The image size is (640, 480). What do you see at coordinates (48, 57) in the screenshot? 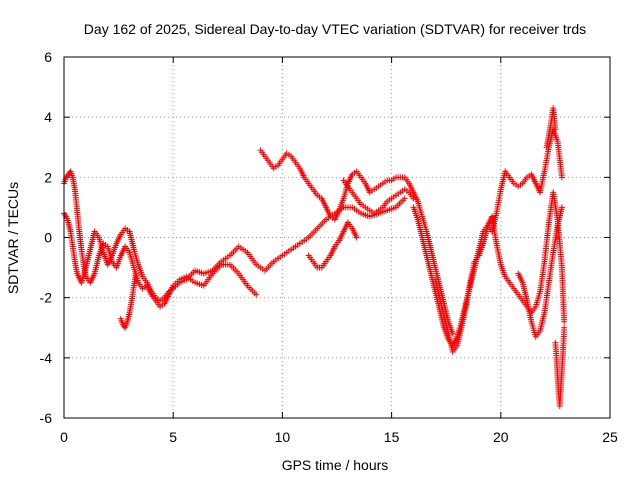
I see `y-tick-label: 6` at bounding box center [48, 57].